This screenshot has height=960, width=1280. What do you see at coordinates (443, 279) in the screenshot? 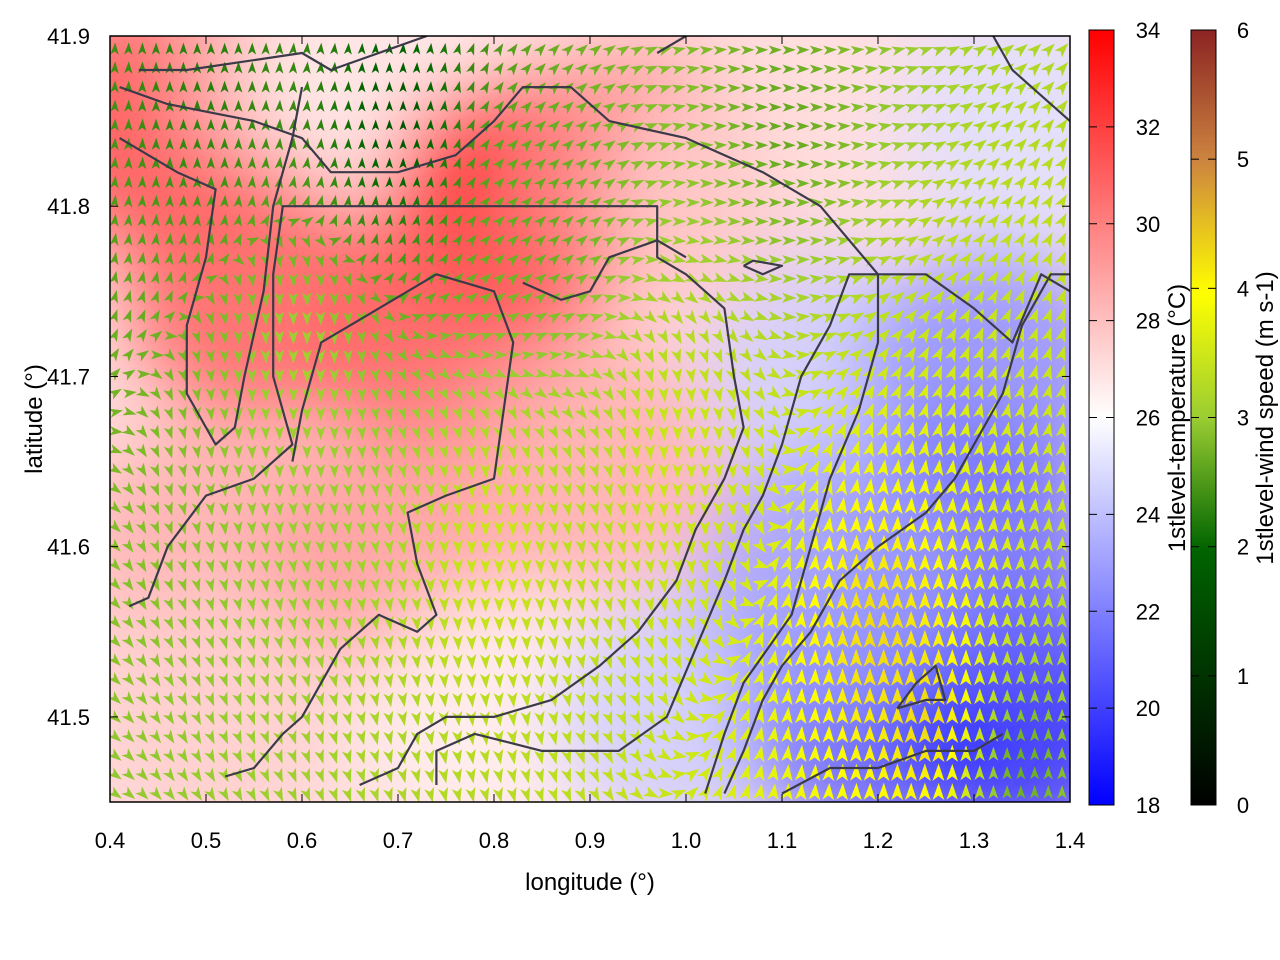
I see `wind-arrow-1914` at bounding box center [443, 279].